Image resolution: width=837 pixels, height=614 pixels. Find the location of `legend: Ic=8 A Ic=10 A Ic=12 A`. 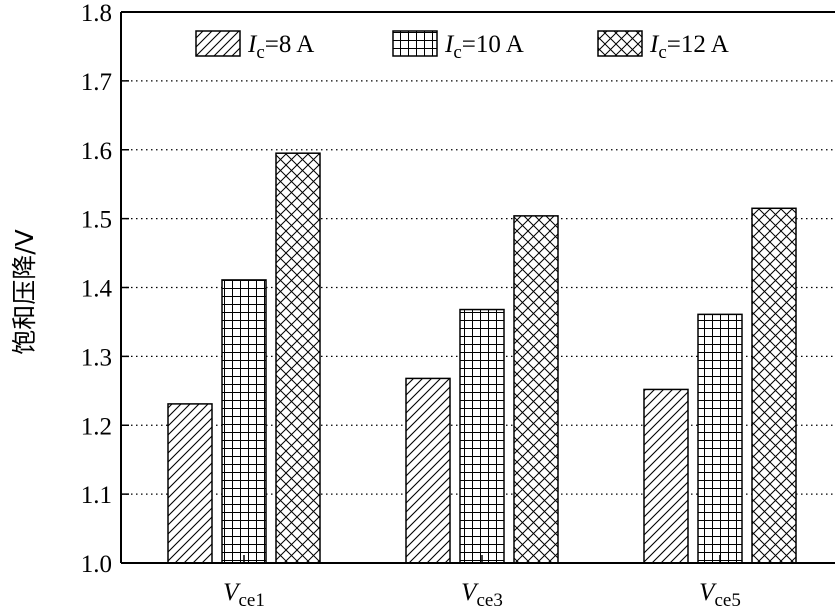

legend: Ic=8 A Ic=10 A Ic=12 A is located at coordinates (462, 46).